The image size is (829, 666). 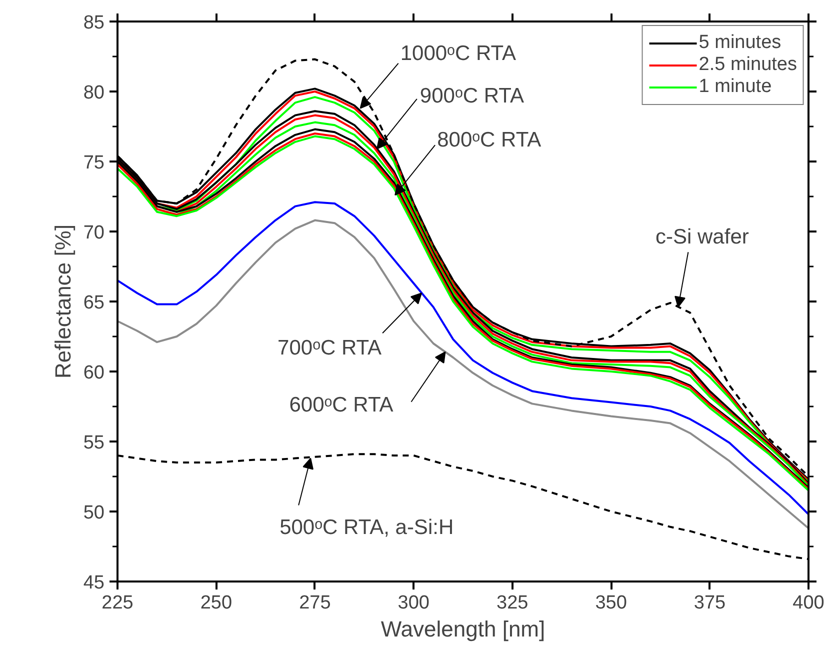 What do you see at coordinates (747, 65) in the screenshot?
I see `legend-label: 2.5 minutes` at bounding box center [747, 65].